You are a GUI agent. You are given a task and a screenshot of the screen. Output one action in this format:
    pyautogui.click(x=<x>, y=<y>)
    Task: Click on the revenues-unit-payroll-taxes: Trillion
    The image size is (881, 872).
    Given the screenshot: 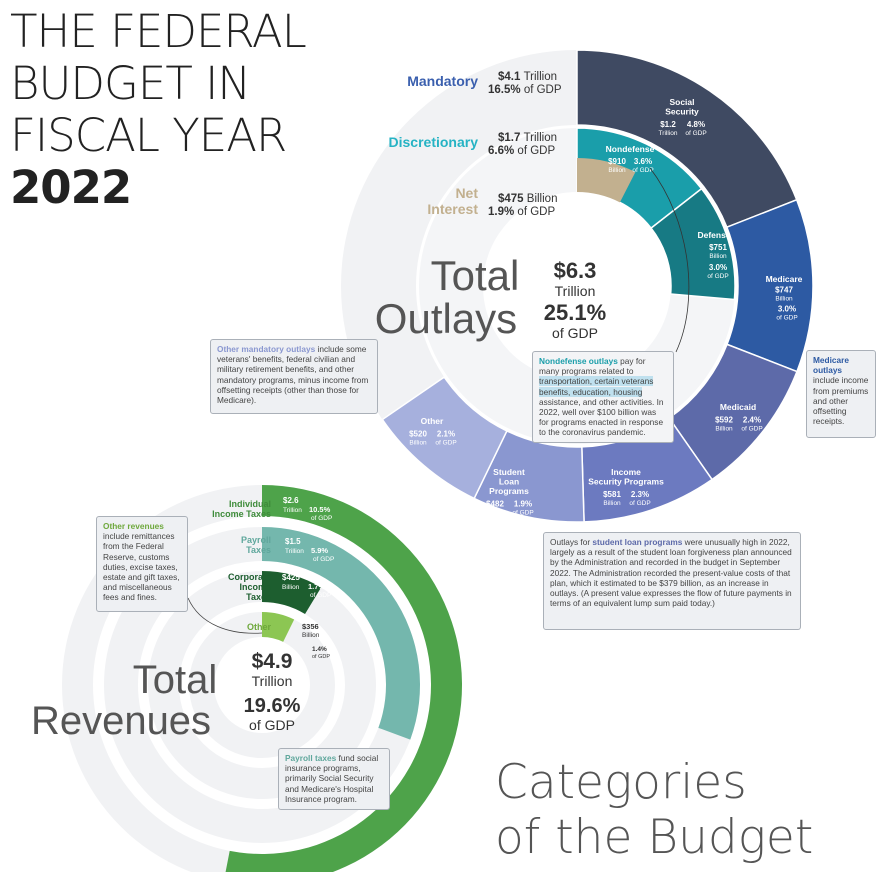 What is the action you would take?
    pyautogui.click(x=294, y=551)
    